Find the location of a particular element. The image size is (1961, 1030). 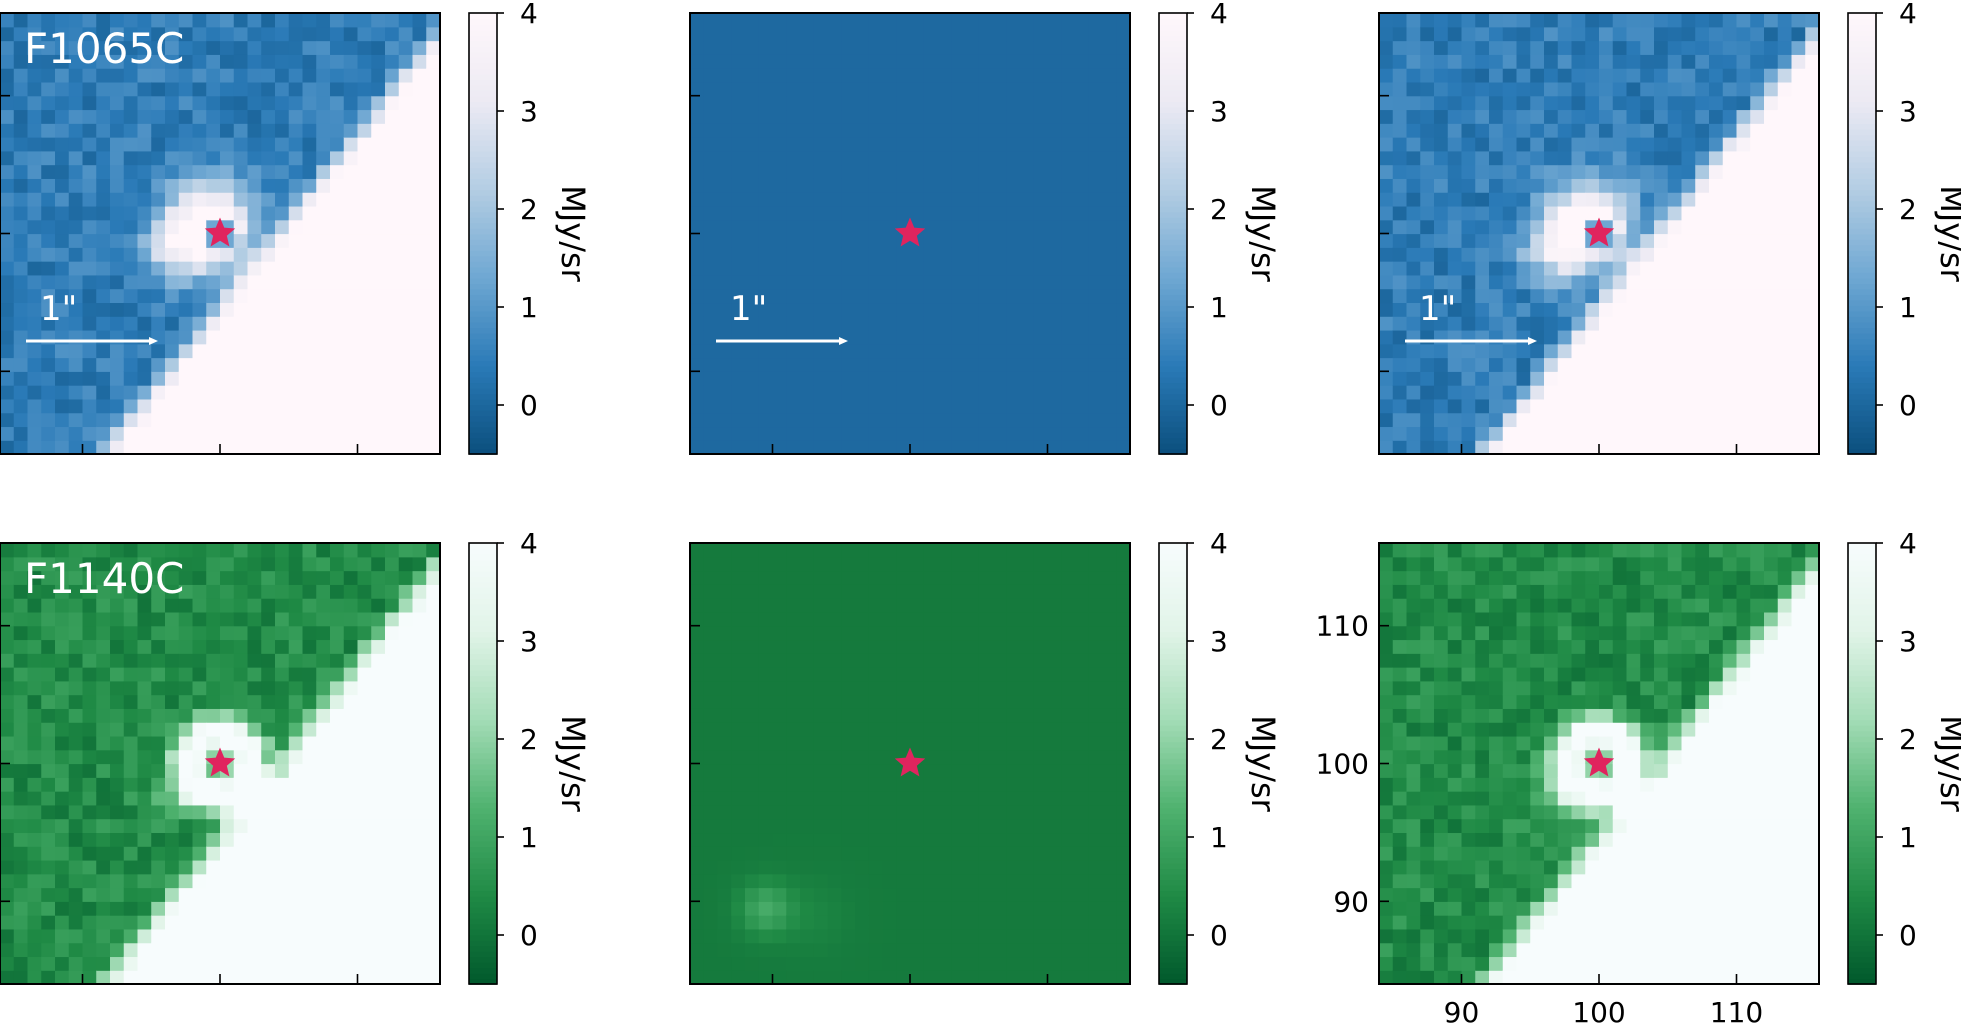

panel-1: F1065C 1" 0 1 2 3 4 MJy/sr is located at coordinates (296, 227).